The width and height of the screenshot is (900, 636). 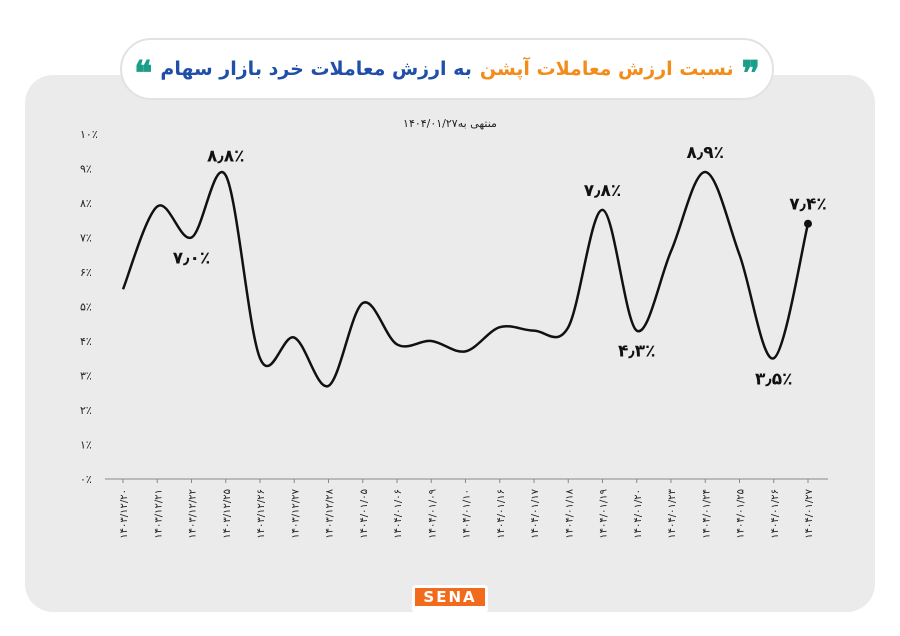 What do you see at coordinates (86, 376) in the screenshot?
I see `y-tick-label: ۳٪` at bounding box center [86, 376].